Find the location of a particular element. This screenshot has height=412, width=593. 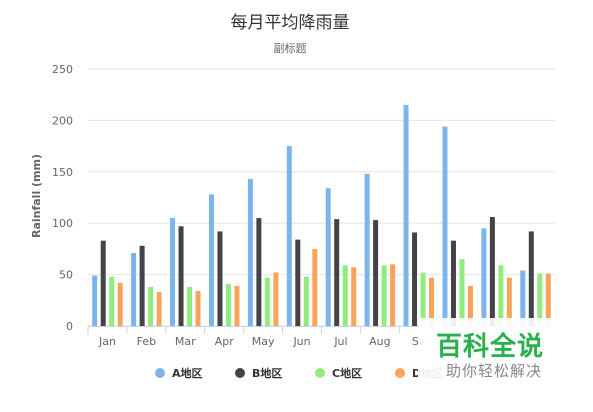

y-tick-label: 250 is located at coordinates (62, 69).